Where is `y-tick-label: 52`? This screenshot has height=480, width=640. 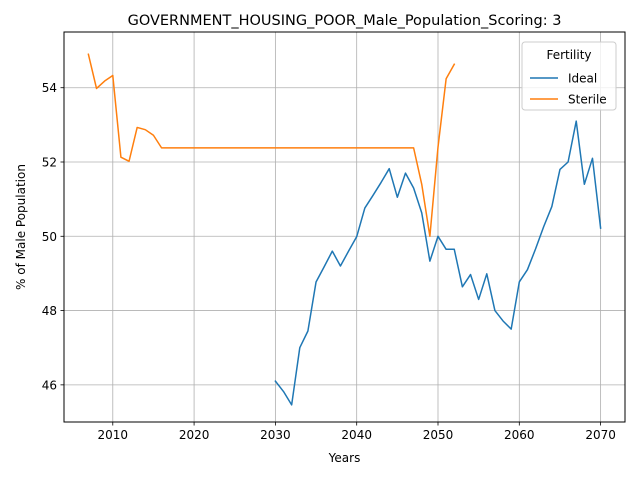
y-tick-label: 52 is located at coordinates (49, 163).